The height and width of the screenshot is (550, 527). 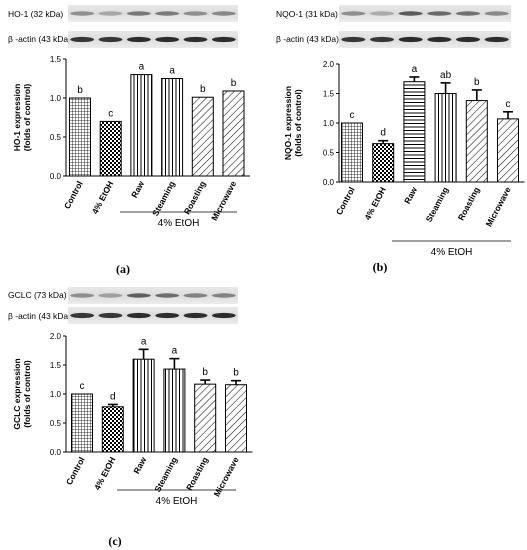 What do you see at coordinates (17, 393) in the screenshot?
I see `y-axis-label: GCLC expression` at bounding box center [17, 393].